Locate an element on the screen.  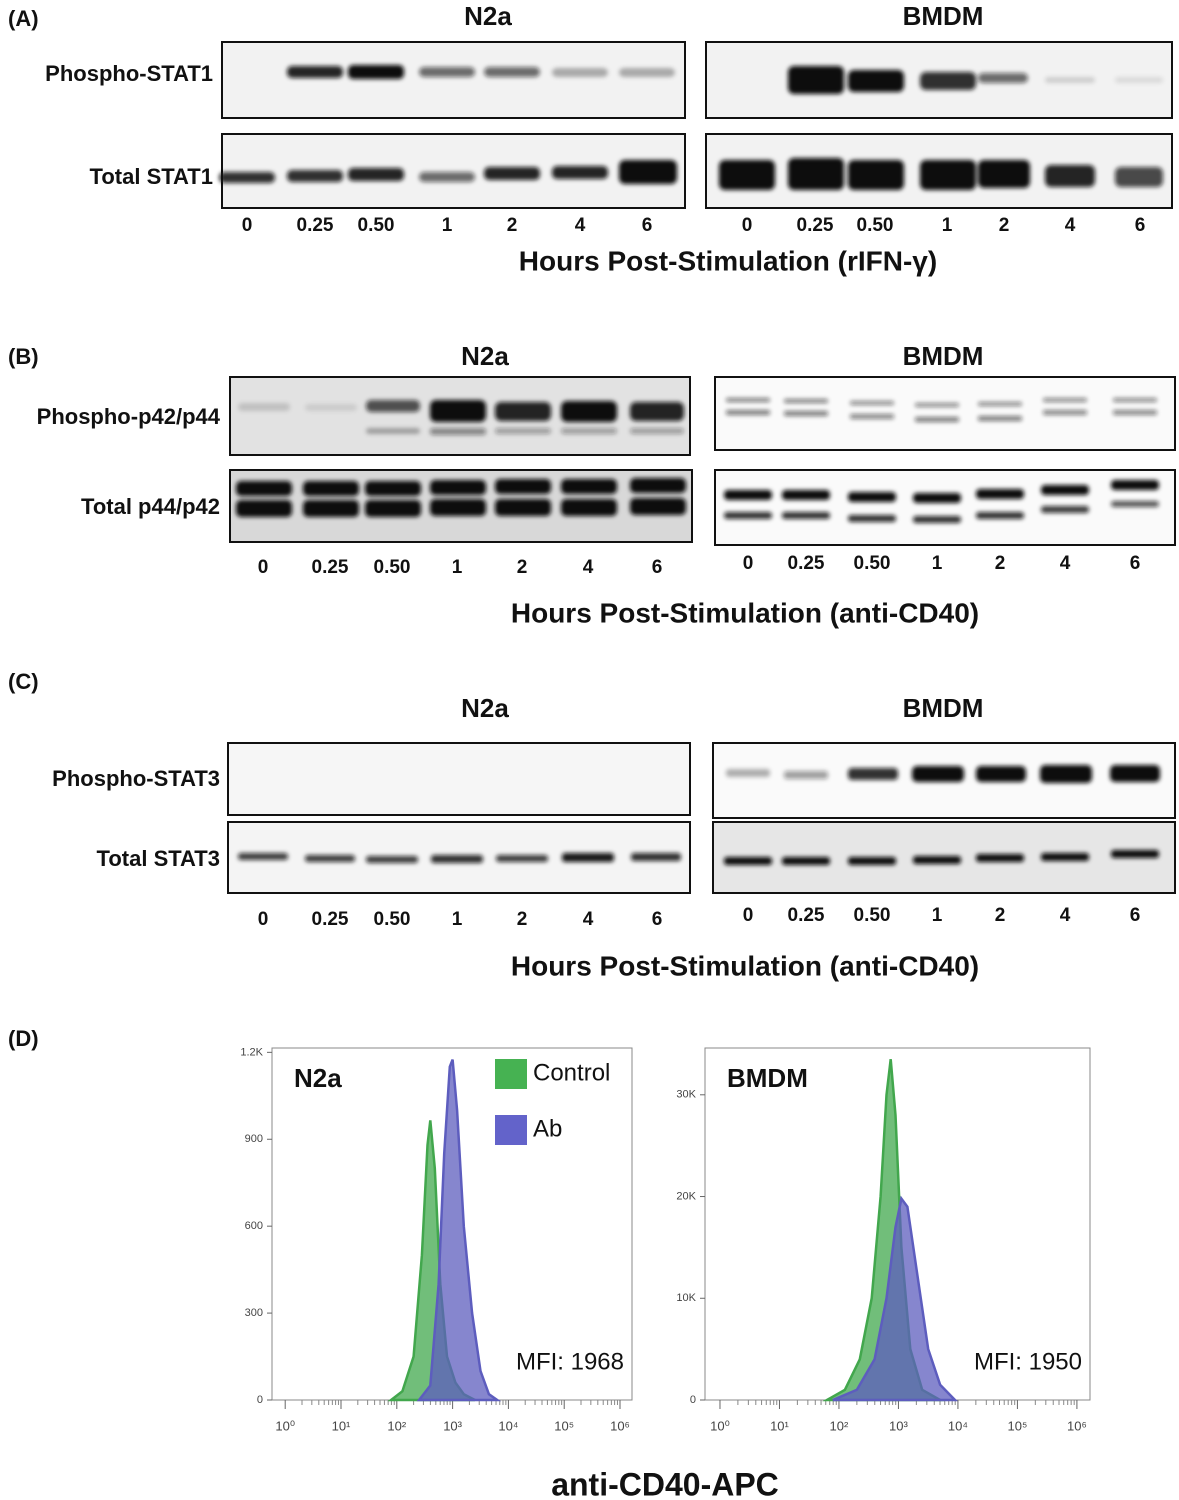
chart-title: N2a is located at coordinates (318, 1078).